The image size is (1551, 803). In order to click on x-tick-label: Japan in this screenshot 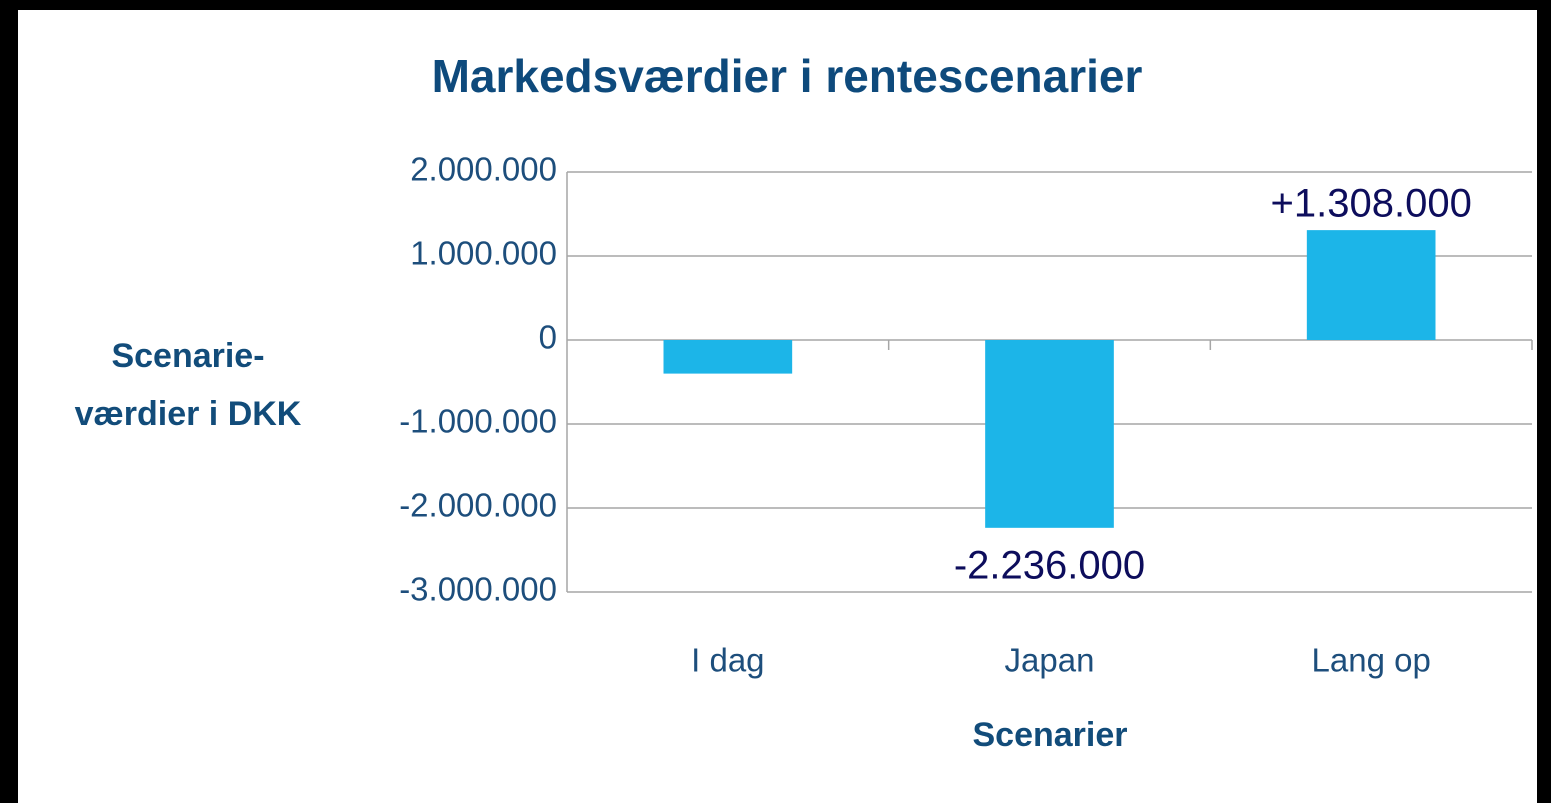, I will do `click(1050, 660)`.